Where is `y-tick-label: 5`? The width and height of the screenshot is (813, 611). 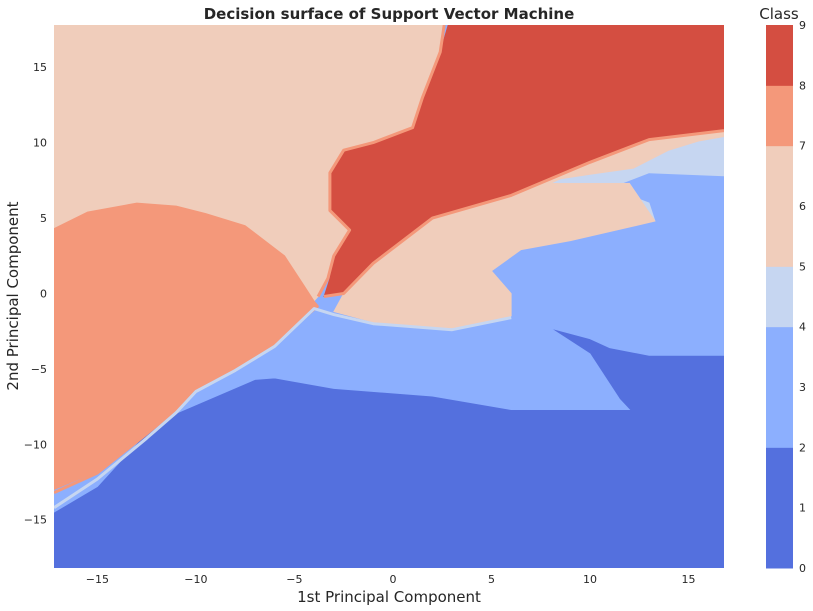 y-tick-label: 5 is located at coordinates (43, 218).